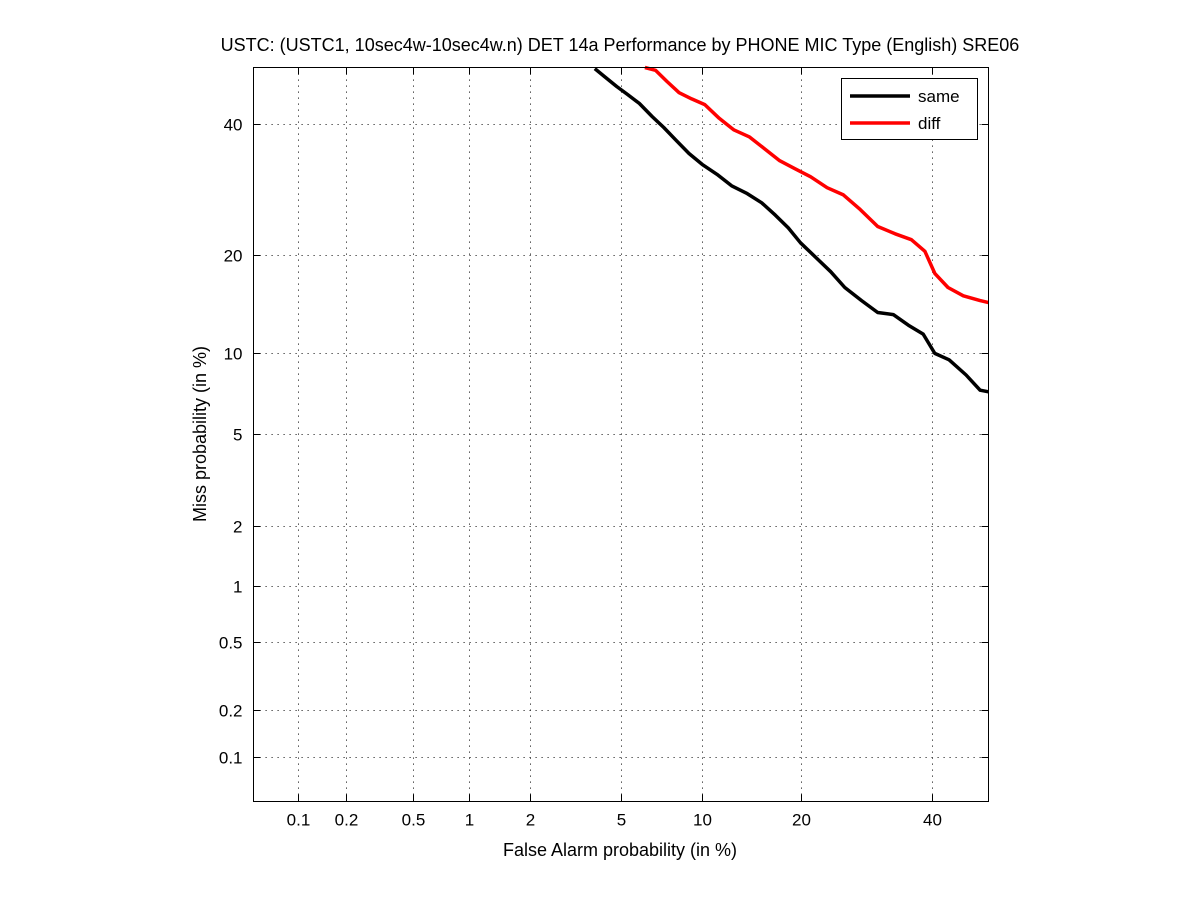 This screenshot has height=901, width=1200. I want to click on y-axis-label: Miss probability (in %), so click(200, 434).